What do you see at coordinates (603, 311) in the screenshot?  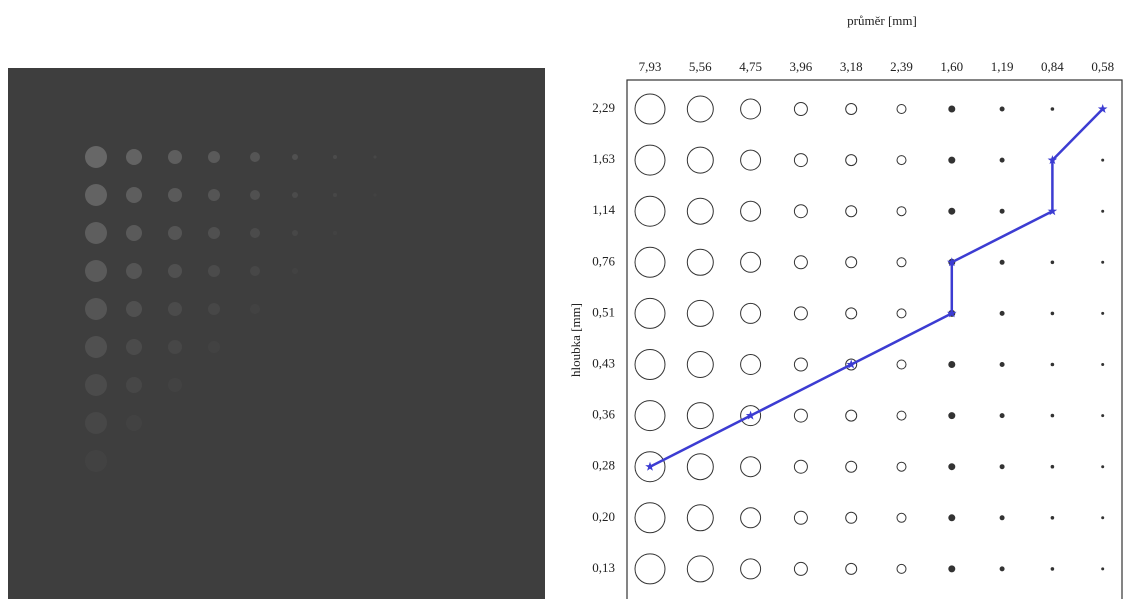 I see `y-tick-label: 0,51` at bounding box center [603, 311].